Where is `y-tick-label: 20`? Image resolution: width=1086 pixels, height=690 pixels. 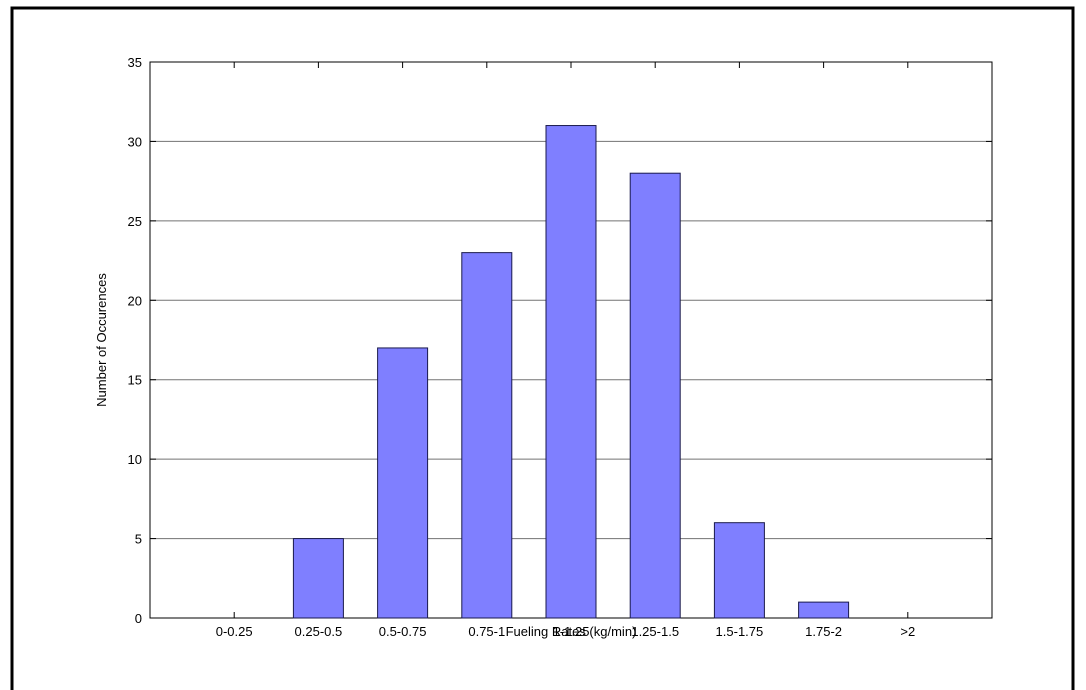
y-tick-label: 20 is located at coordinates (135, 300).